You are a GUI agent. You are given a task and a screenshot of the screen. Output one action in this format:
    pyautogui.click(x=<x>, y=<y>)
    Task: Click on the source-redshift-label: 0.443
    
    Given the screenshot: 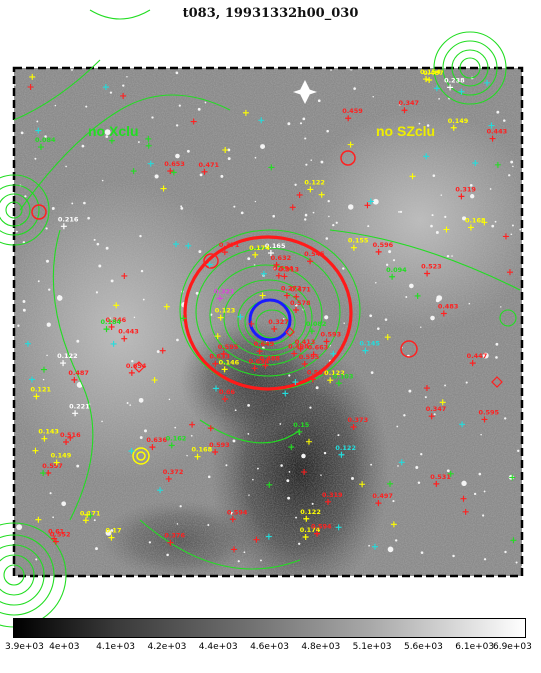 What is the action you would take?
    pyautogui.click(x=128, y=332)
    